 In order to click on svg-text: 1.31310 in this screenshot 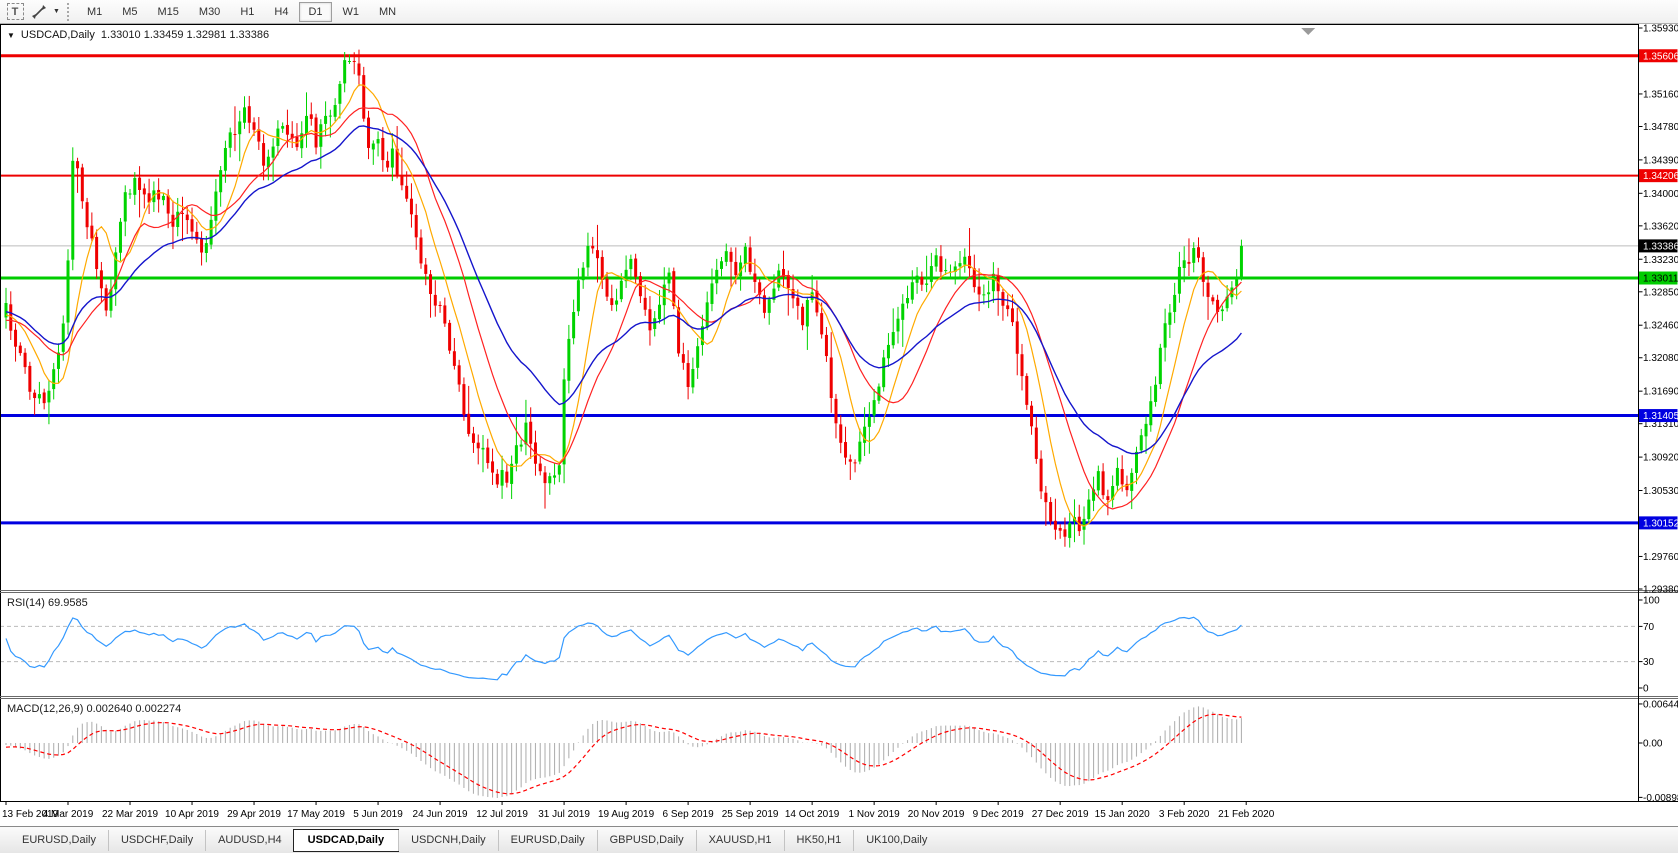, I will do `click(1660, 424)`.